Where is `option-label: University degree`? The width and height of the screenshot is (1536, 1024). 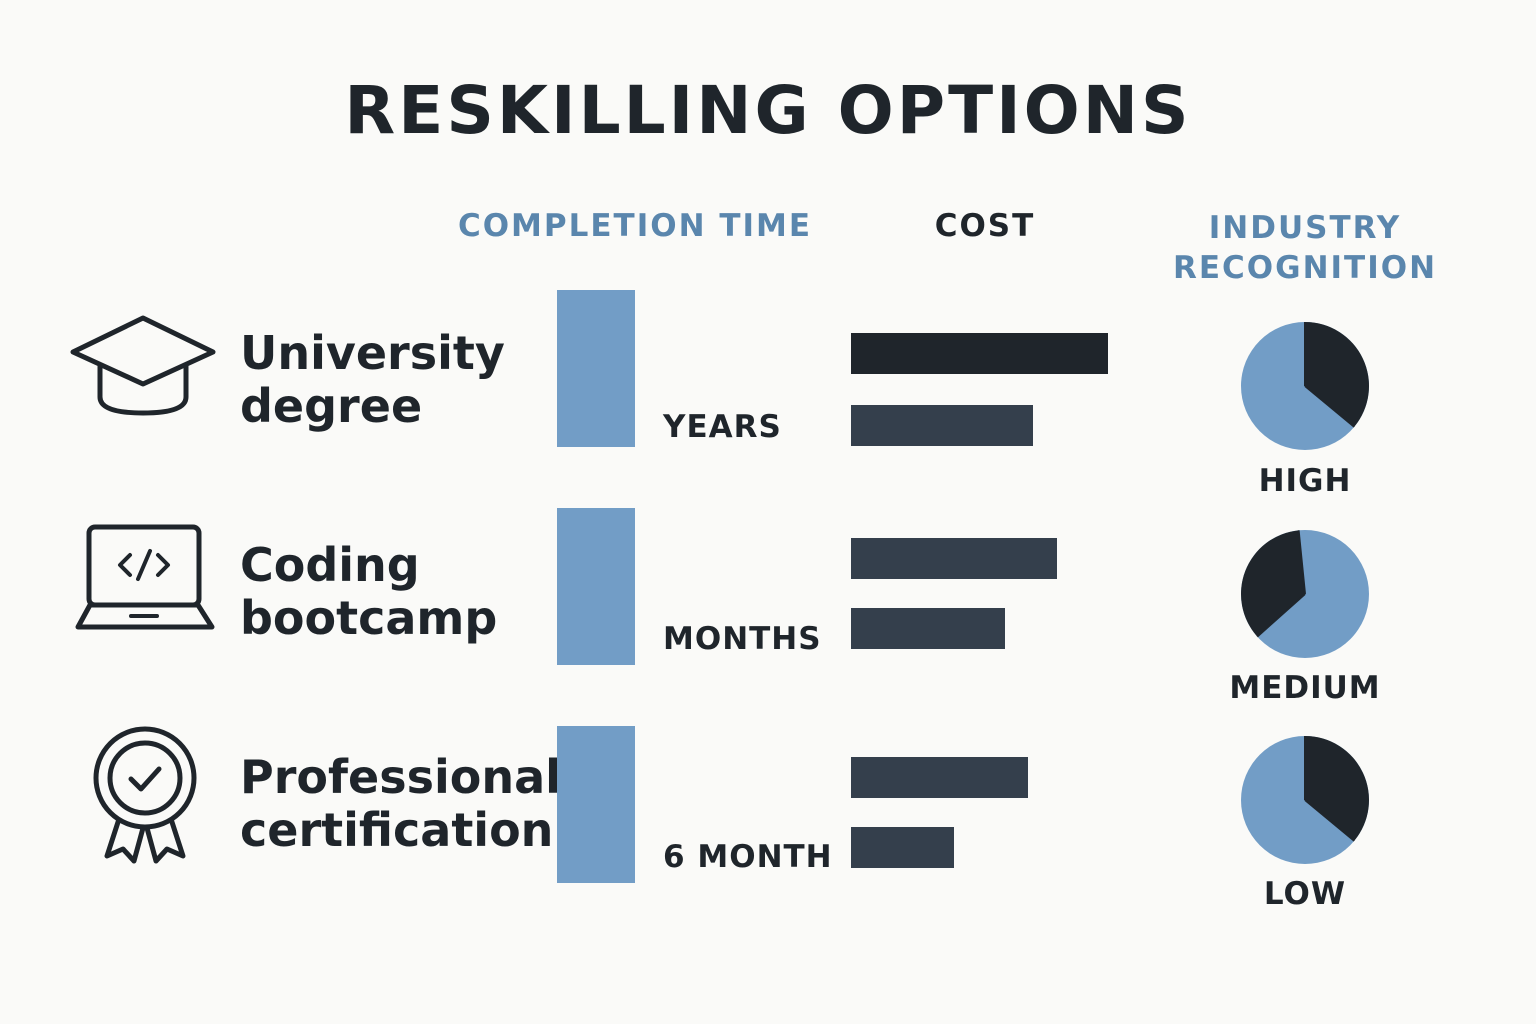 option-label: University degree is located at coordinates (372, 380).